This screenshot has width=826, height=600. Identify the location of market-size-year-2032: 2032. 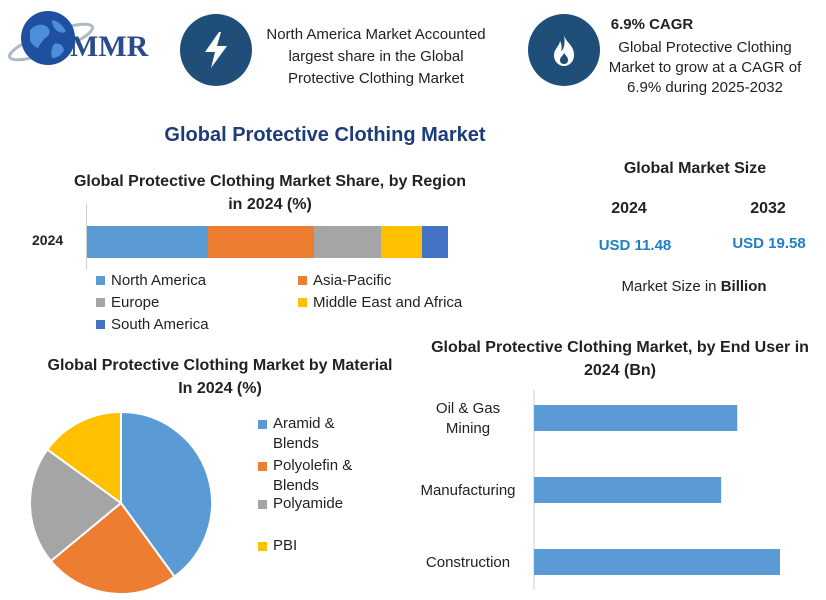
(768, 208).